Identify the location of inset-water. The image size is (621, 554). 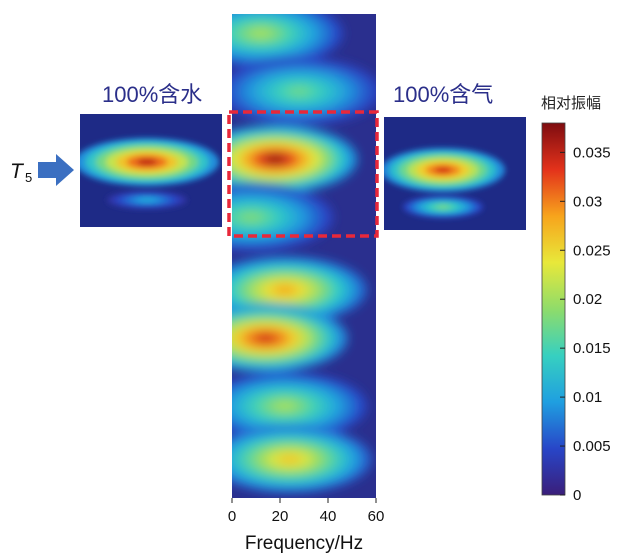
(151, 170).